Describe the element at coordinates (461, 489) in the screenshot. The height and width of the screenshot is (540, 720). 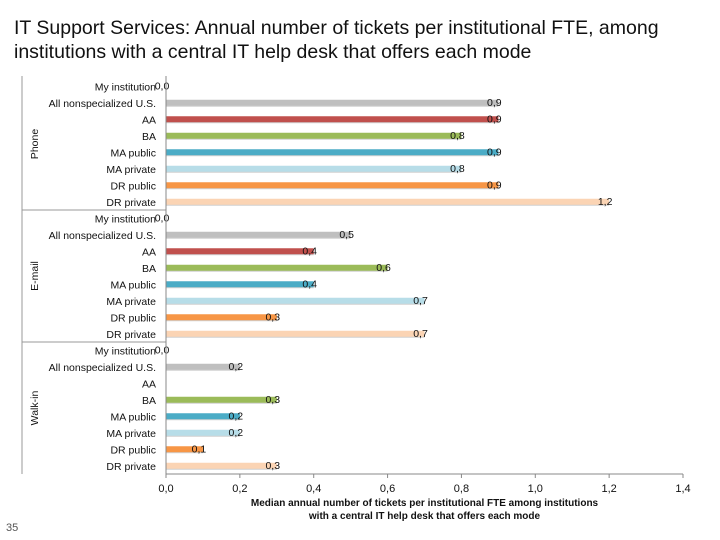
I see `x-tick-label: 0,8` at that location.